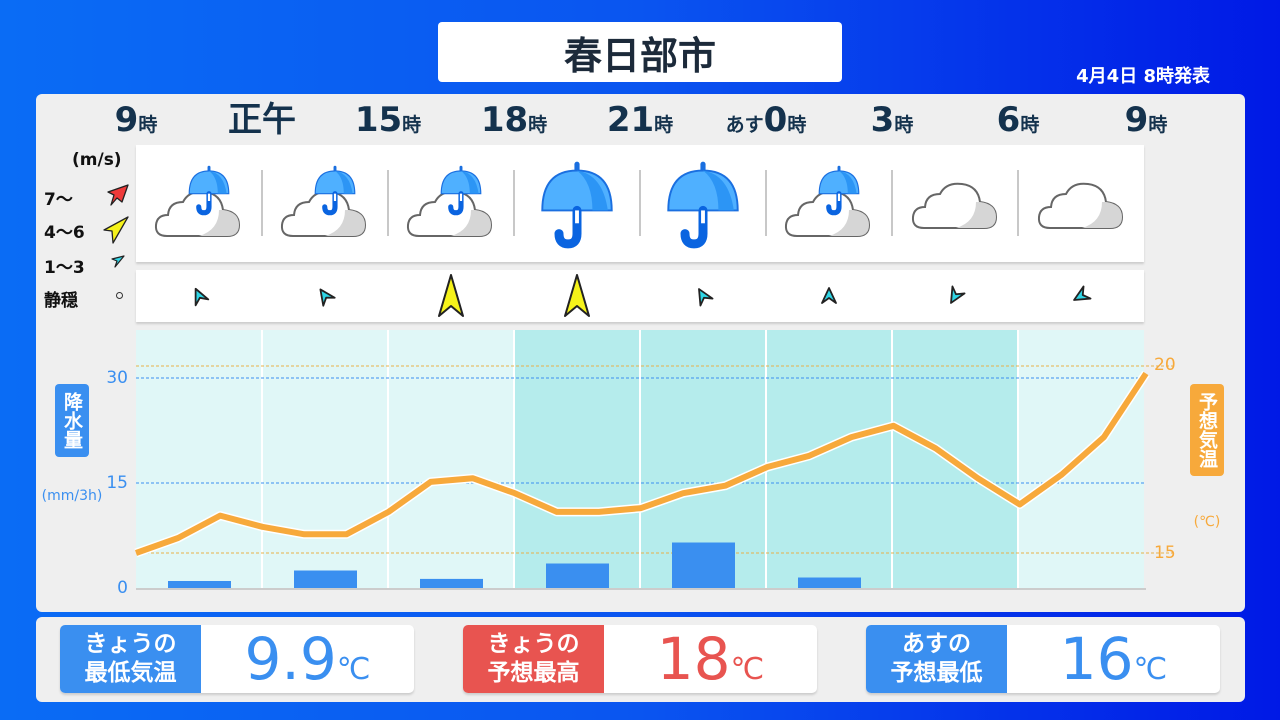  I want to click on time-number: 正午, so click(262, 120).